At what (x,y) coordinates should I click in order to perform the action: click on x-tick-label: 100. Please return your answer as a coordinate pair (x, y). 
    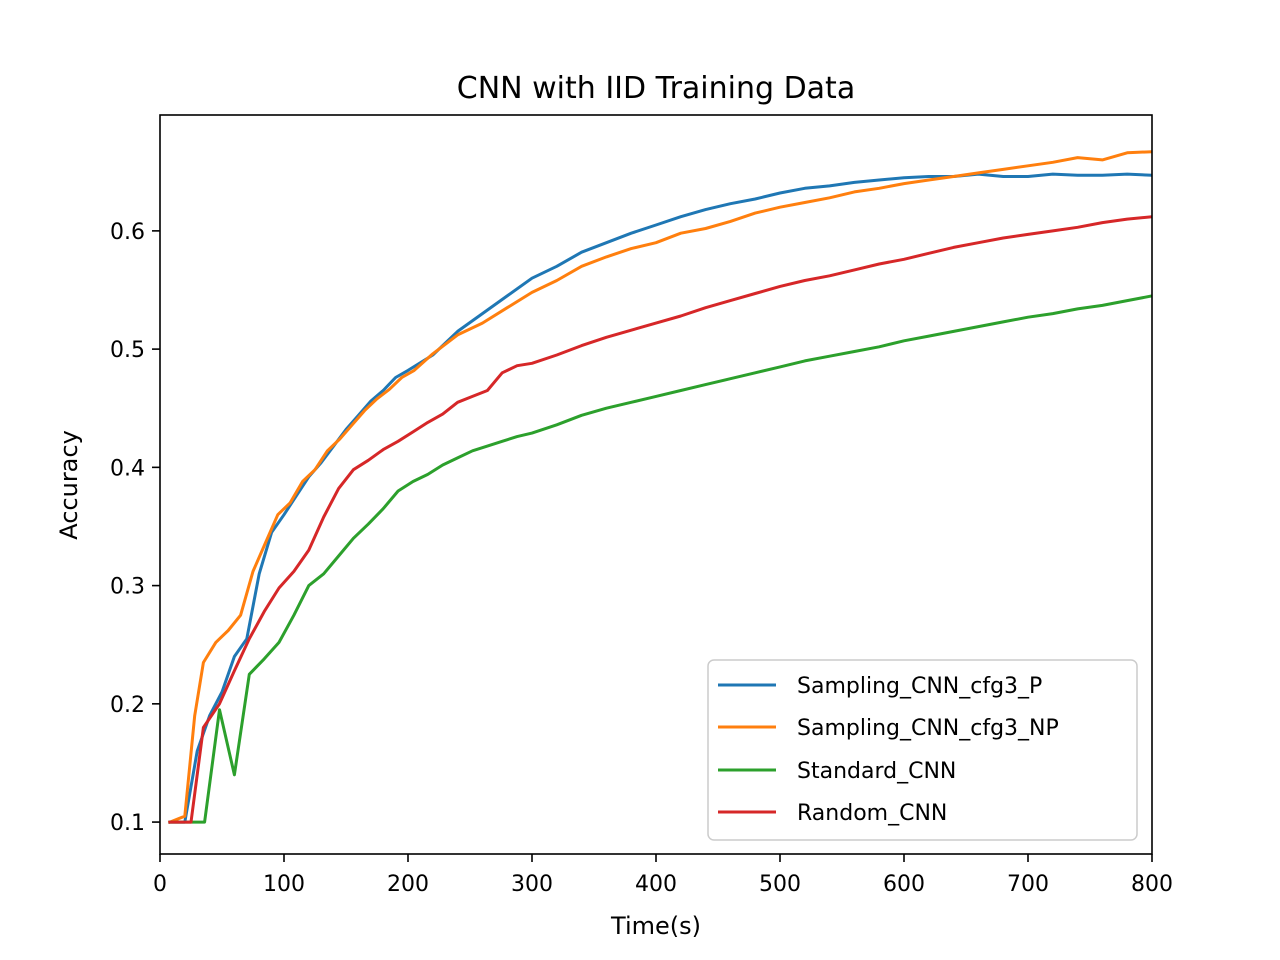
    Looking at the image, I should click on (284, 884).